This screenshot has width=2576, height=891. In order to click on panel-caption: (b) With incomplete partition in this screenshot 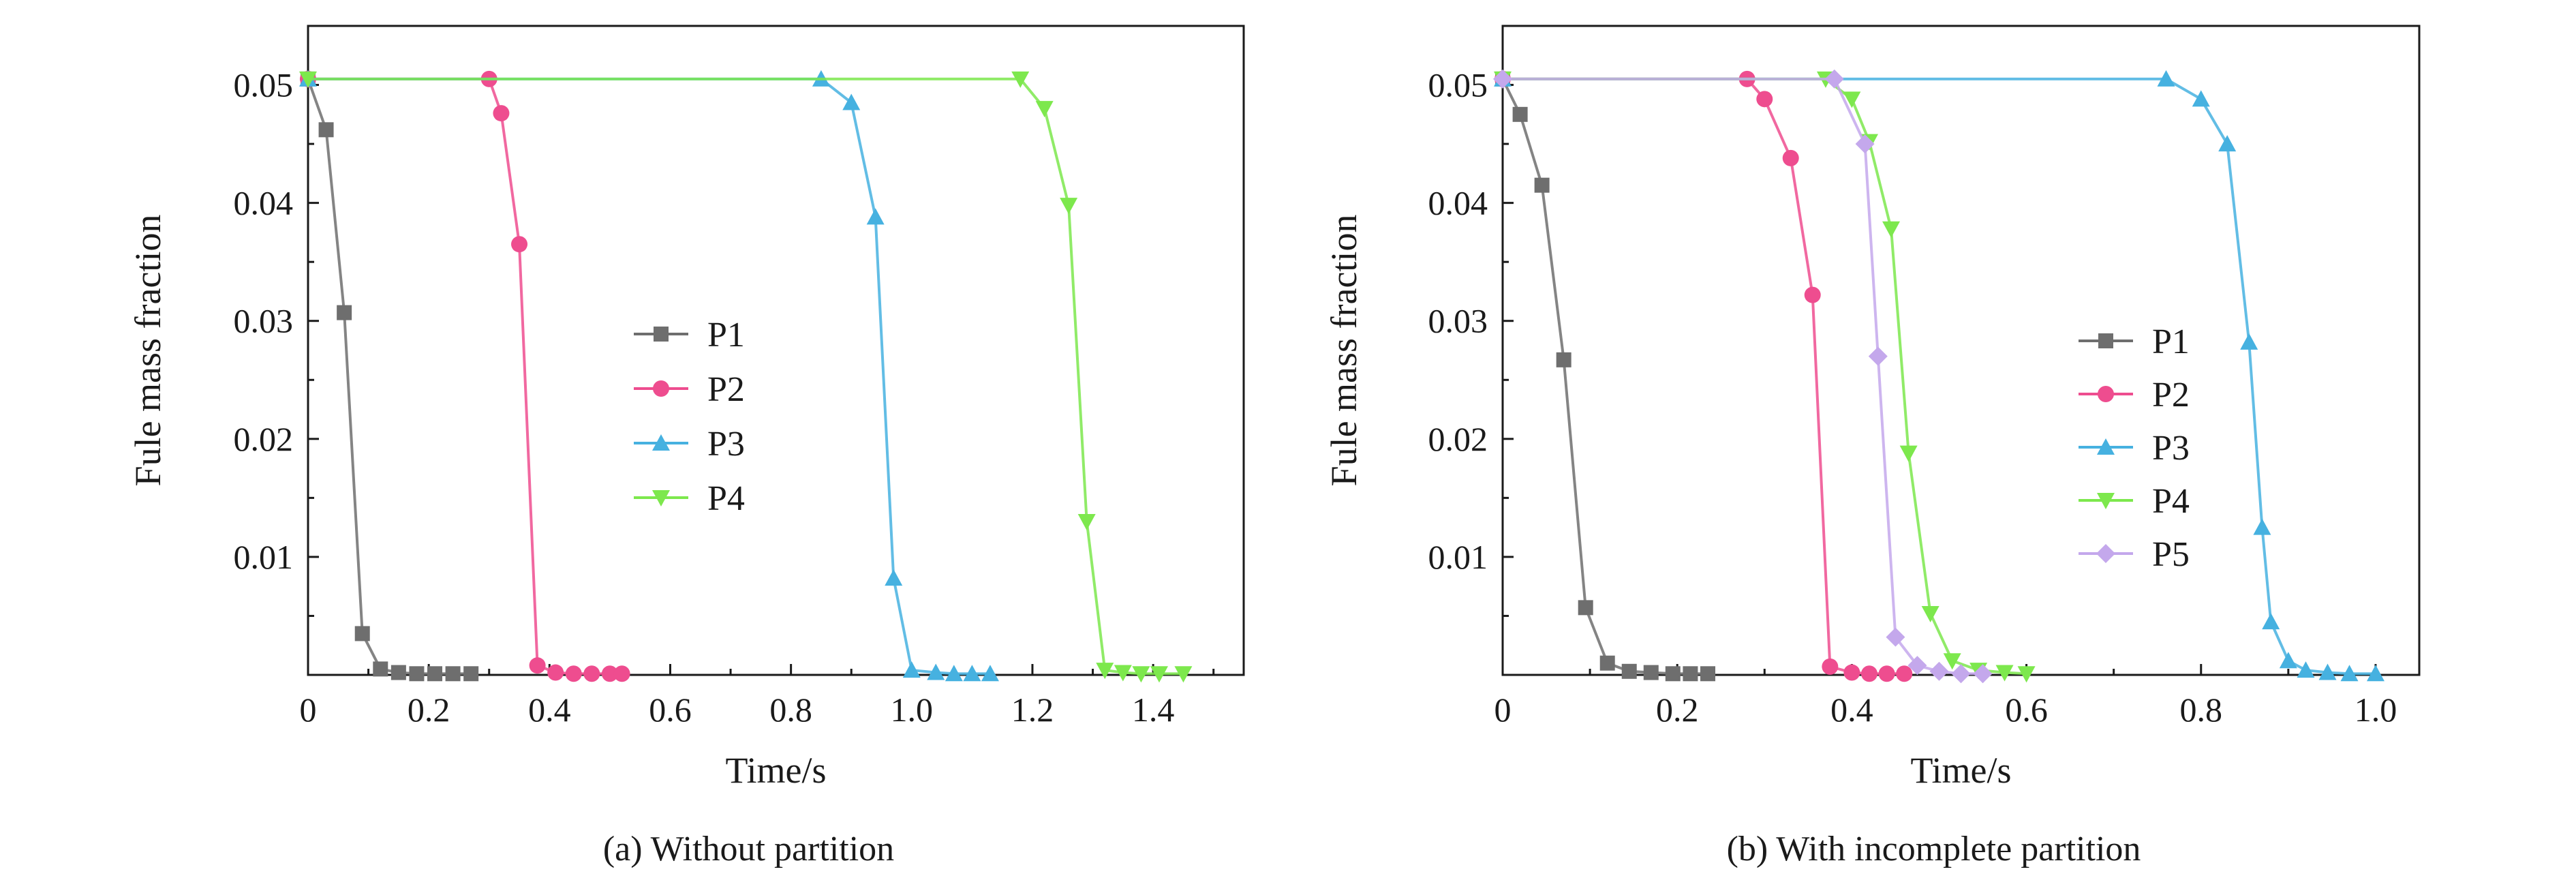, I will do `click(1934, 849)`.